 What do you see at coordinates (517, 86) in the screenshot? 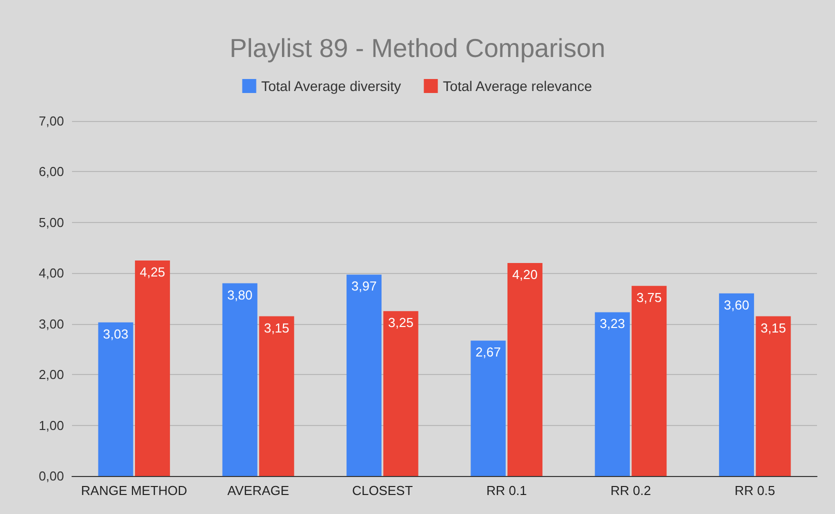
I see `legend-label: Total Average relevance` at bounding box center [517, 86].